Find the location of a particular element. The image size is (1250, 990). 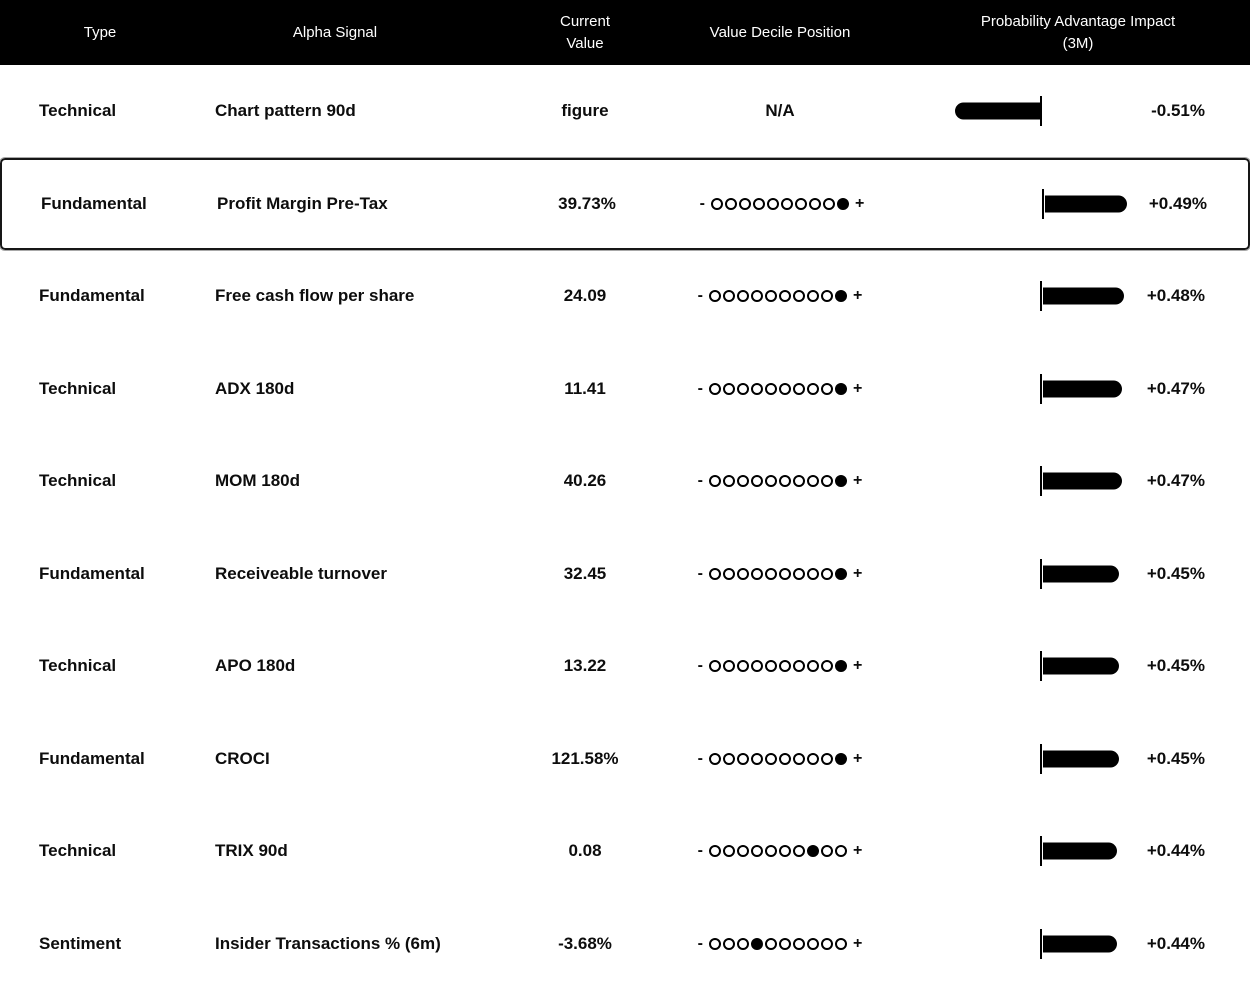

signal-type: Fundamental is located at coordinates (92, 573).